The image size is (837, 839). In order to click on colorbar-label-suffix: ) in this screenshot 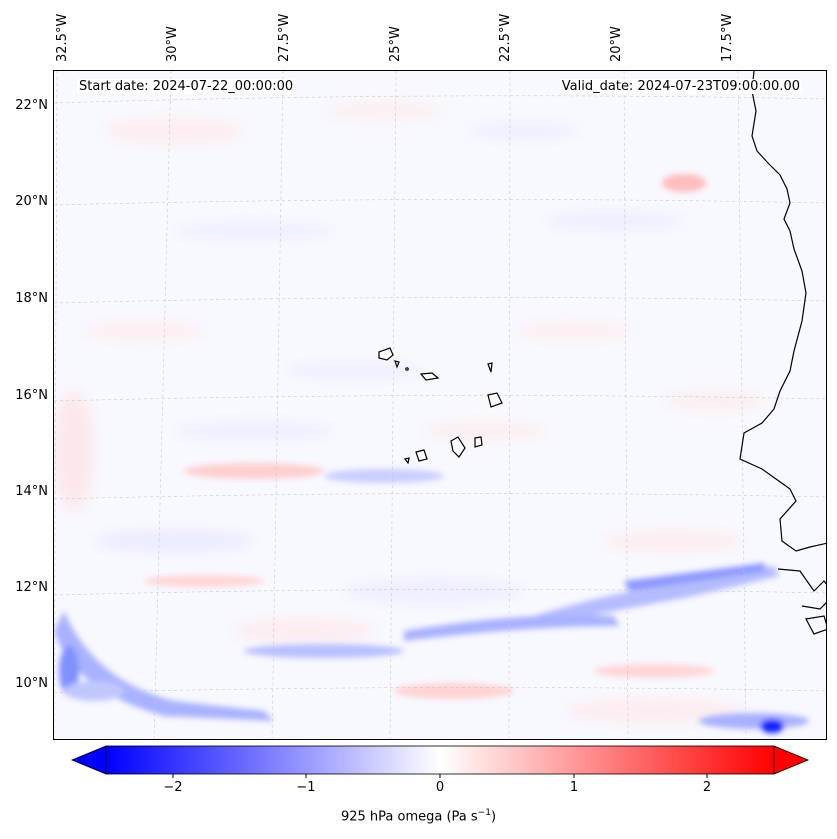, I will do `click(493, 817)`.